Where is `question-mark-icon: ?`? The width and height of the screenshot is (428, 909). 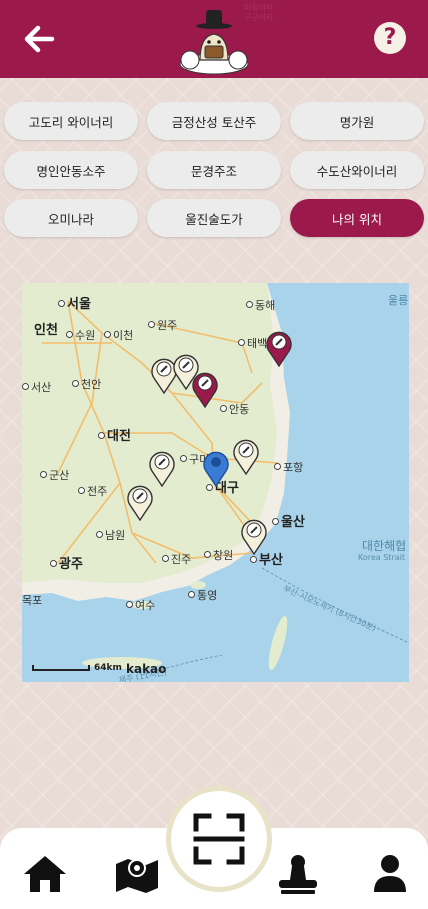 question-mark-icon: ? is located at coordinates (390, 37).